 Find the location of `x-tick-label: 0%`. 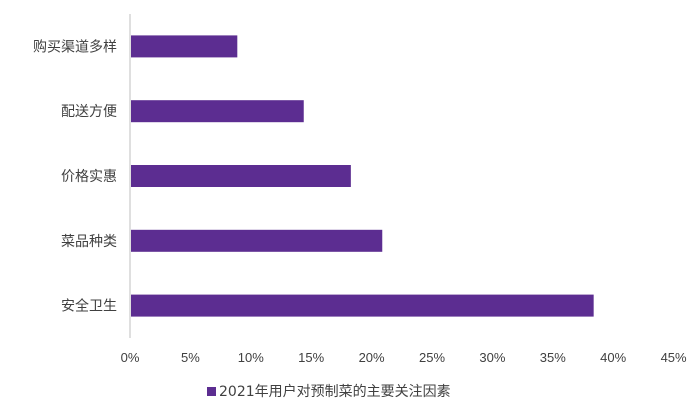

x-tick-label: 0% is located at coordinates (130, 357).